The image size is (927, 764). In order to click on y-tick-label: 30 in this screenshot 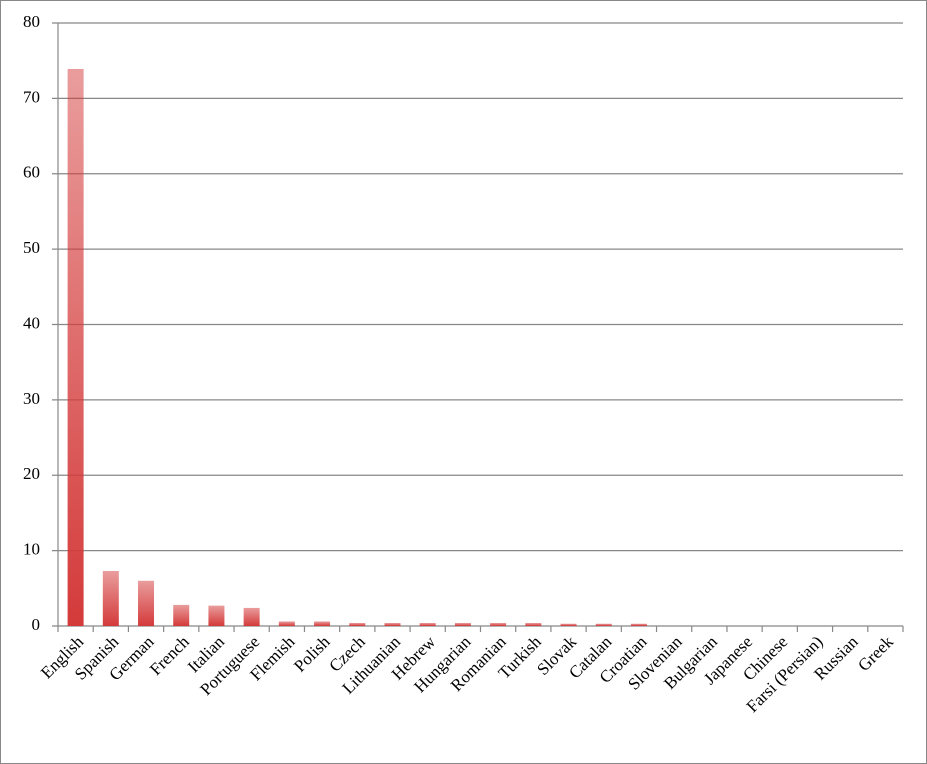, I will do `click(31, 398)`.